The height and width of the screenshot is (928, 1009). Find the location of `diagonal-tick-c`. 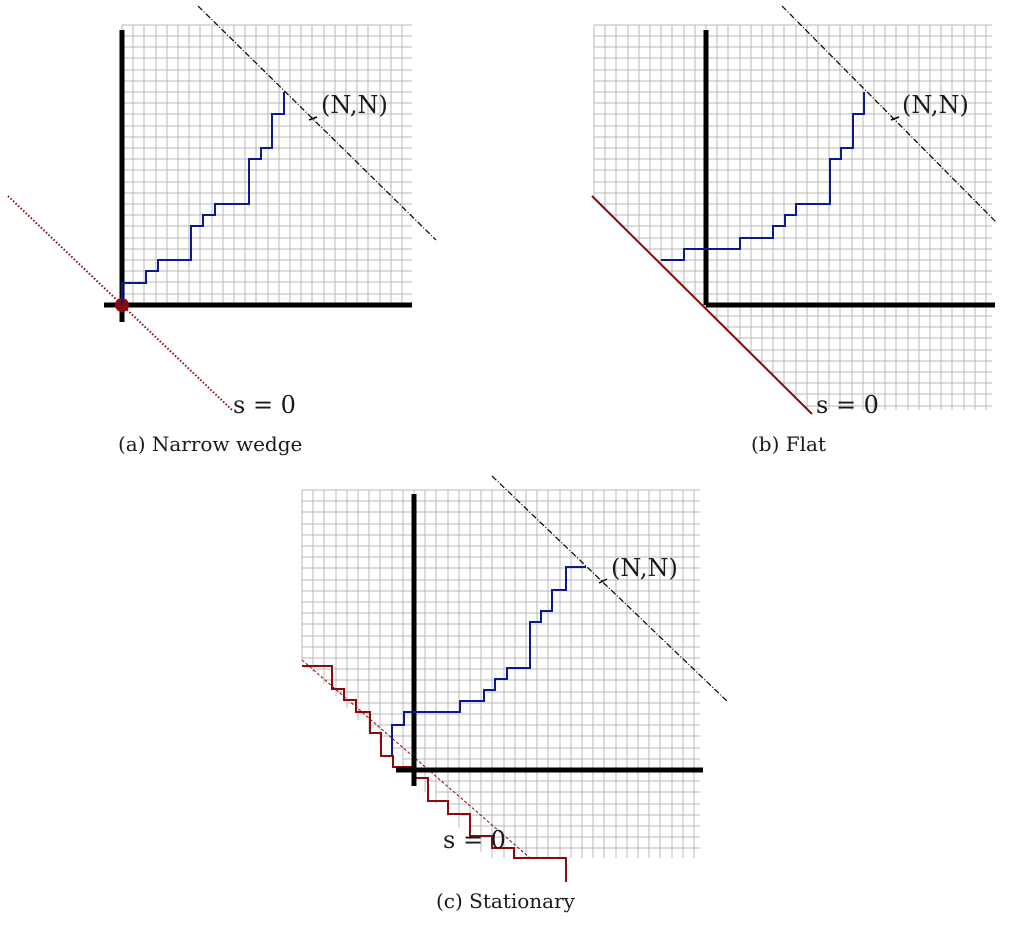

diagonal-tick-c is located at coordinates (603, 581).